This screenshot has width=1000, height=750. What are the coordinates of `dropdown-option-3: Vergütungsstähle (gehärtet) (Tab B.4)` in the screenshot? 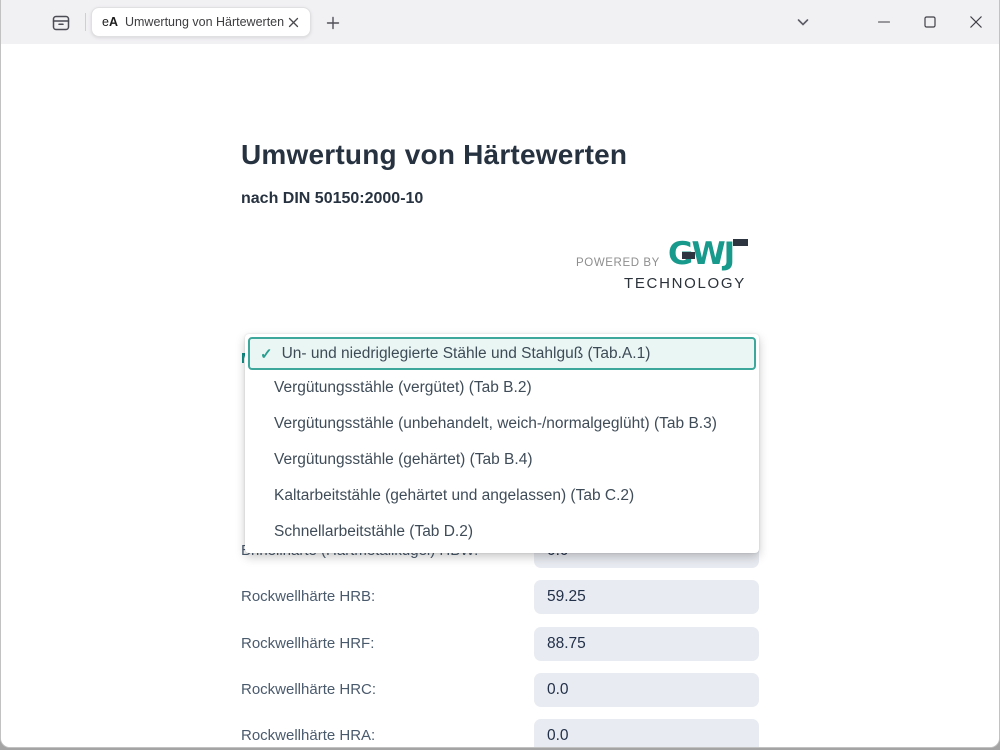 It's located at (403, 459).